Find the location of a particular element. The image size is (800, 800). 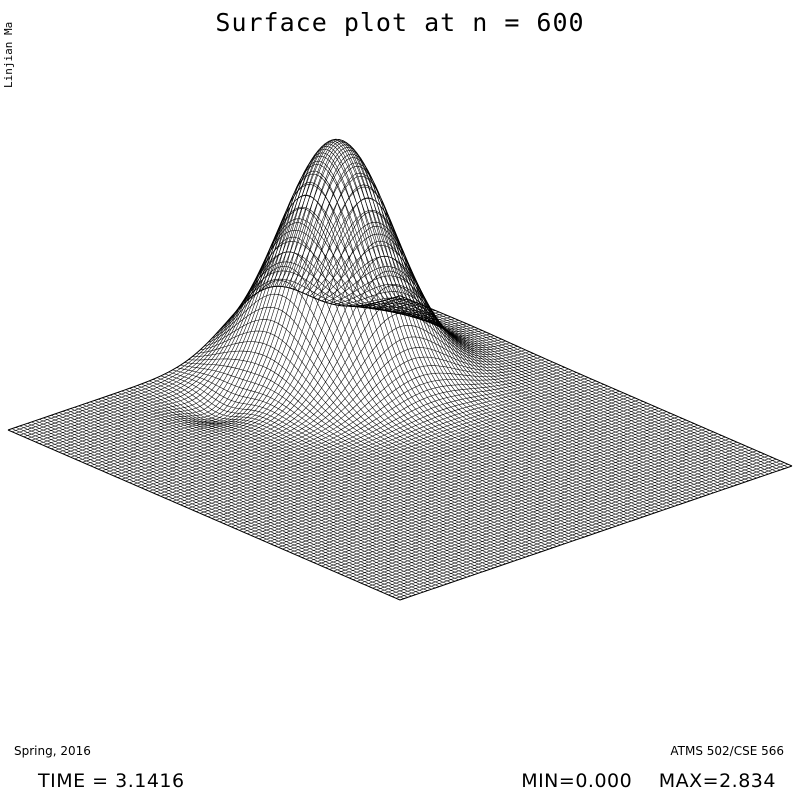

min-readout: MIN=0.000 is located at coordinates (577, 781).